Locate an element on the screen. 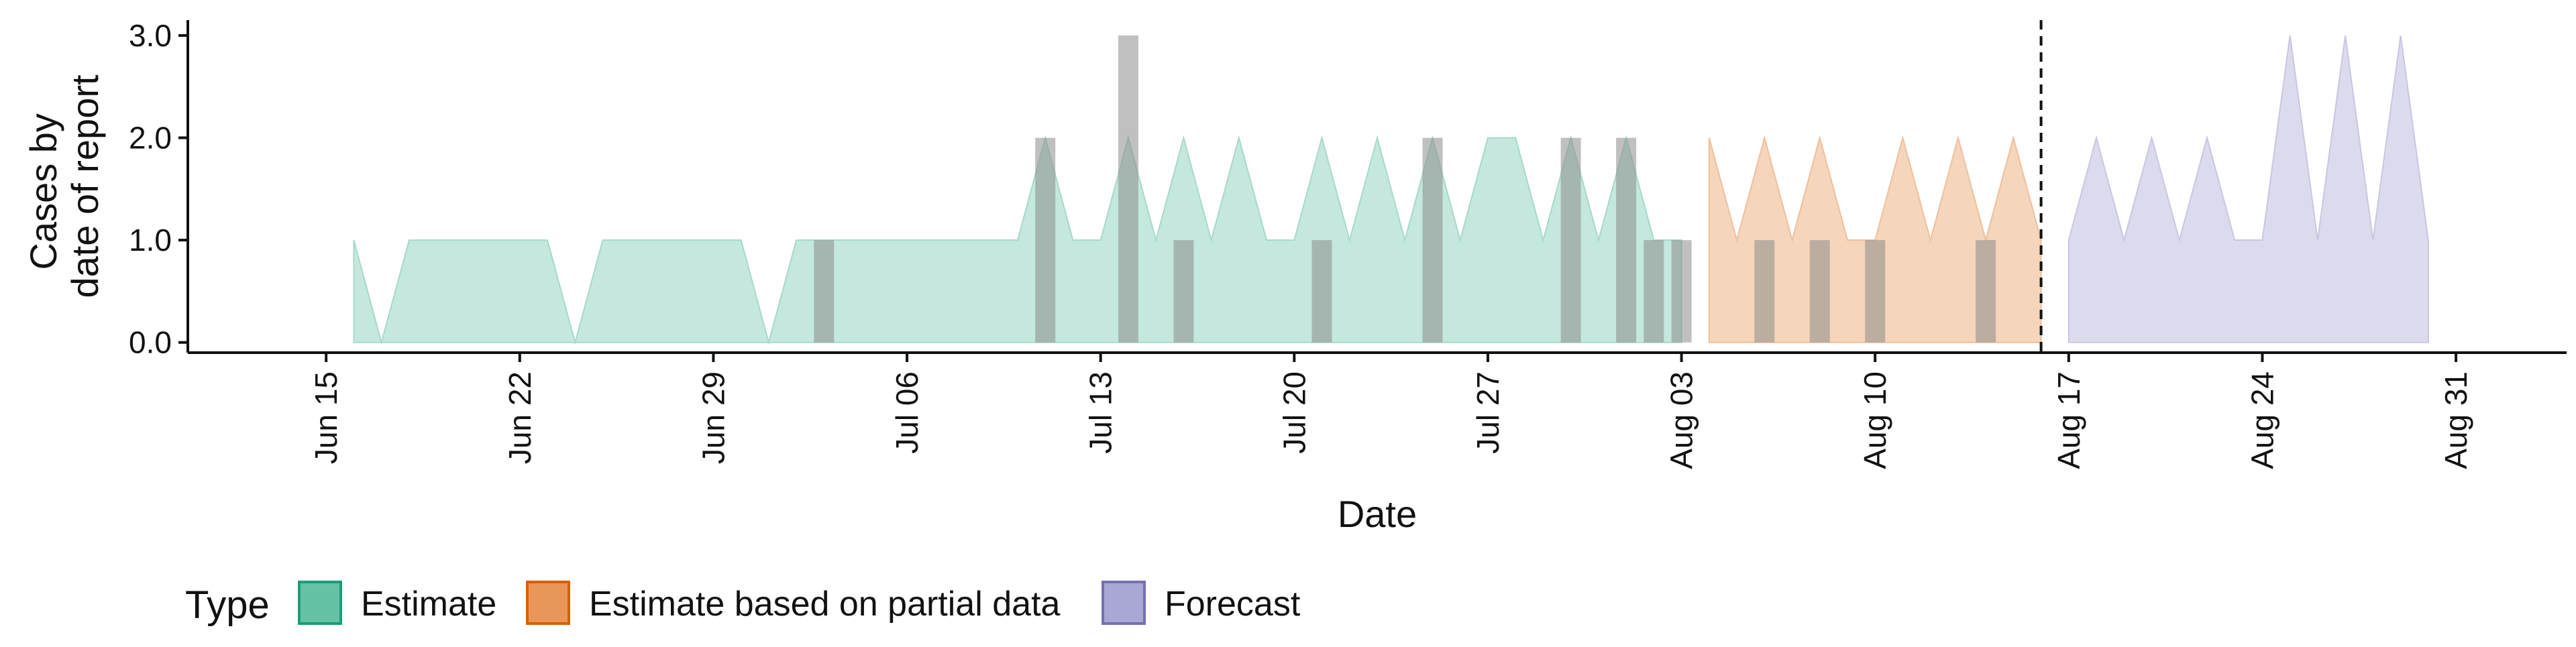  x-tick-label: Aug 24 is located at coordinates (2262, 420).